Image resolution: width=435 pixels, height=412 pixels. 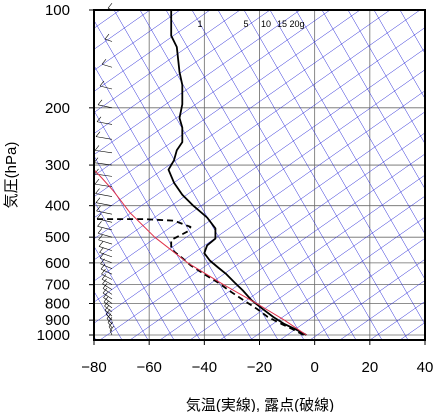 What do you see at coordinates (257, 358) in the screenshot?
I see `x-tick-layer: −80 −60 −40 −20 0 20 40` at bounding box center [257, 358].